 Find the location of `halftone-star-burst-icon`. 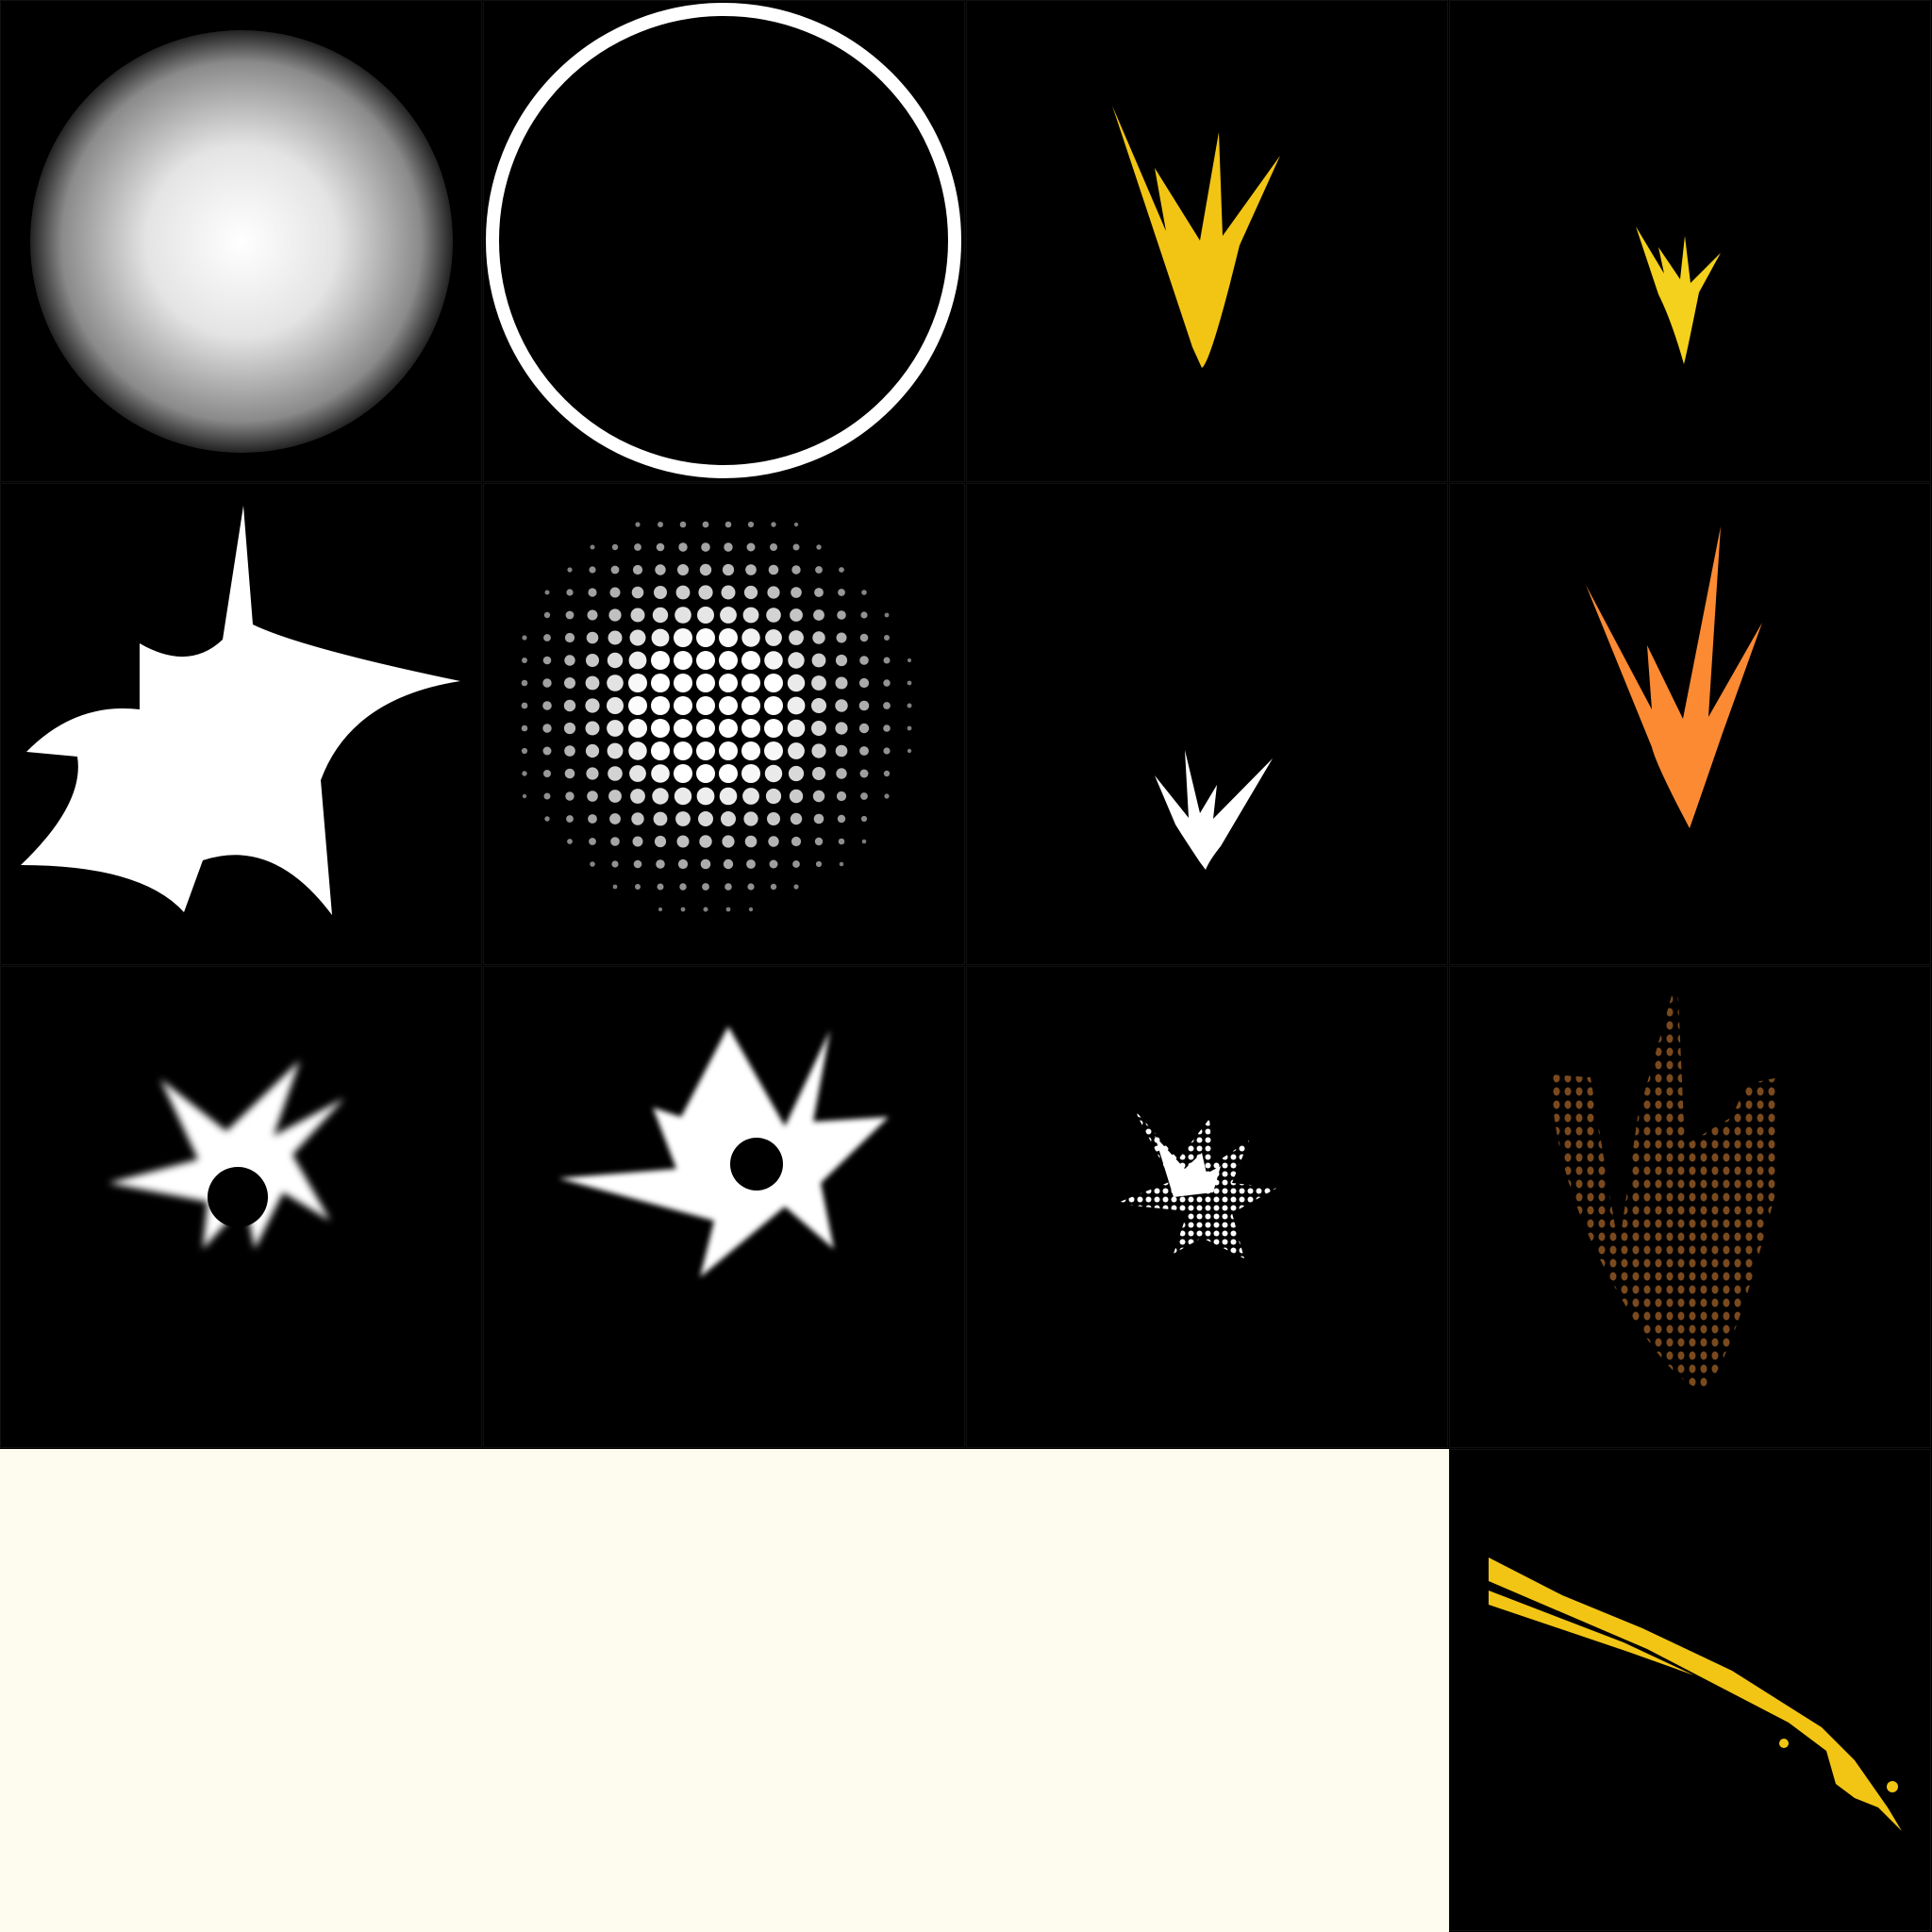

halftone-star-burst-icon is located at coordinates (1196, 1184).